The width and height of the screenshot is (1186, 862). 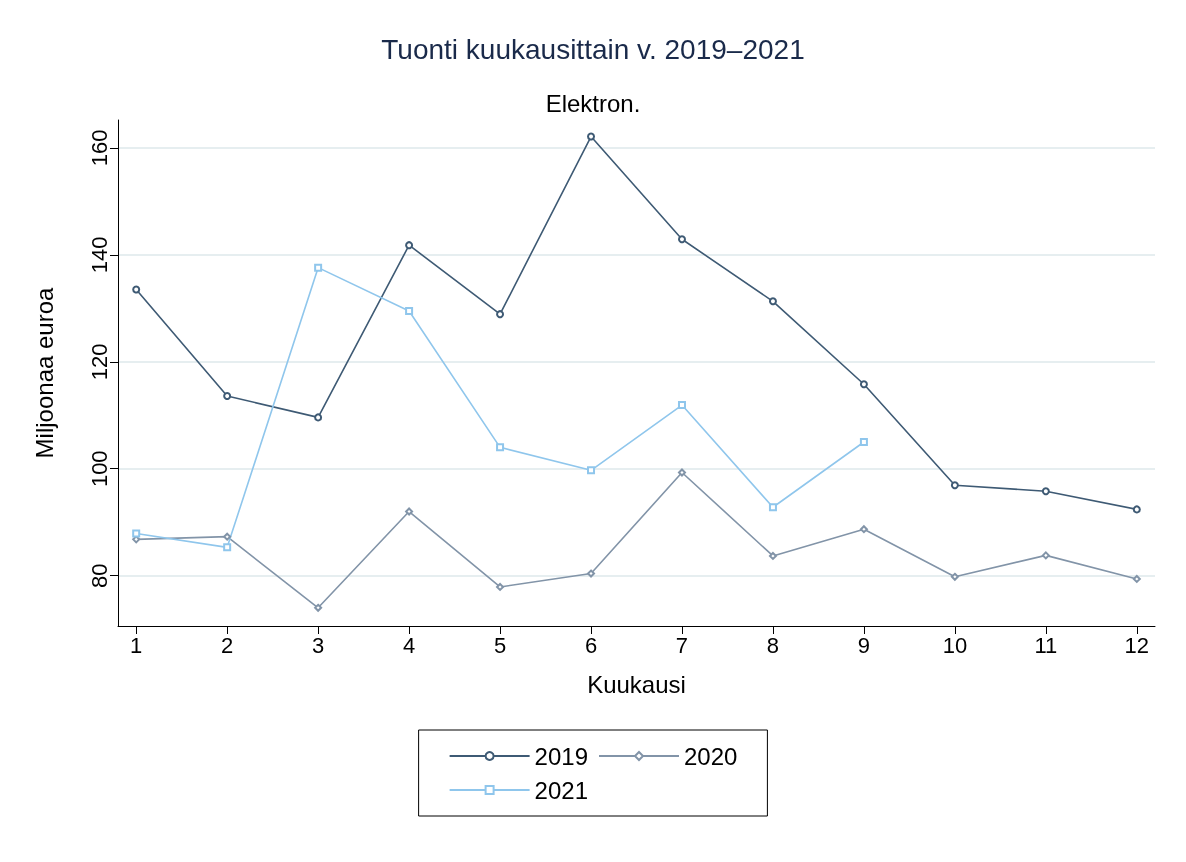 What do you see at coordinates (409, 645) in the screenshot?
I see `x-tick-label: 4` at bounding box center [409, 645].